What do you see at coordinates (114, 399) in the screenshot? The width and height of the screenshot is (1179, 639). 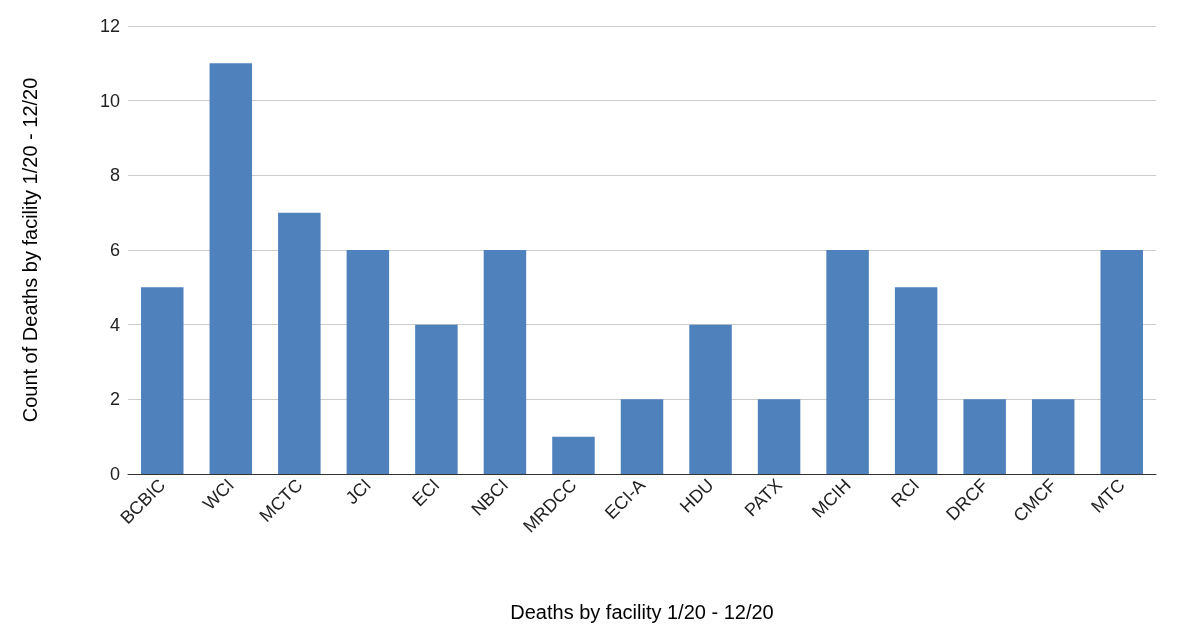 I see `y-tick-label: 2` at bounding box center [114, 399].